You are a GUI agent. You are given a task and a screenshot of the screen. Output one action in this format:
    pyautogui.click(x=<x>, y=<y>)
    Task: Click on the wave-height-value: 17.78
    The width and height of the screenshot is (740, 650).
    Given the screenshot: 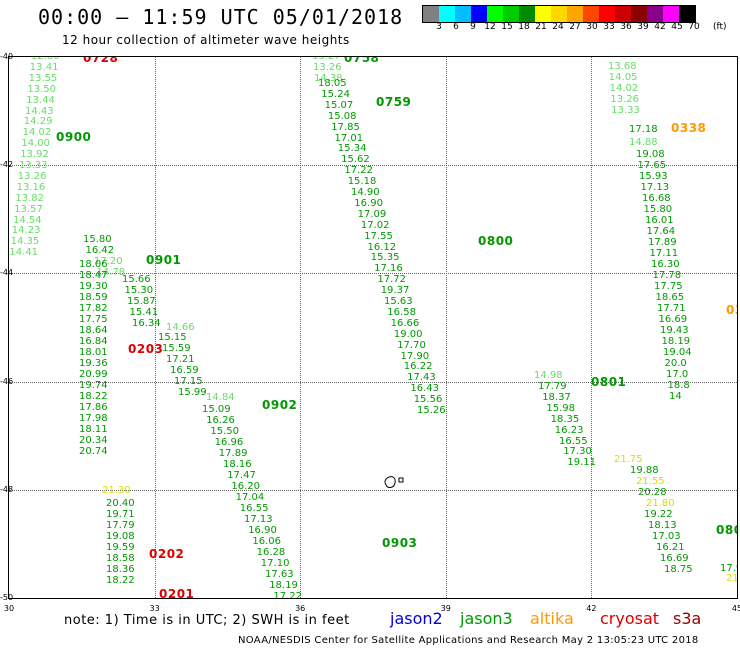 What is the action you would take?
    pyautogui.click(x=667, y=275)
    